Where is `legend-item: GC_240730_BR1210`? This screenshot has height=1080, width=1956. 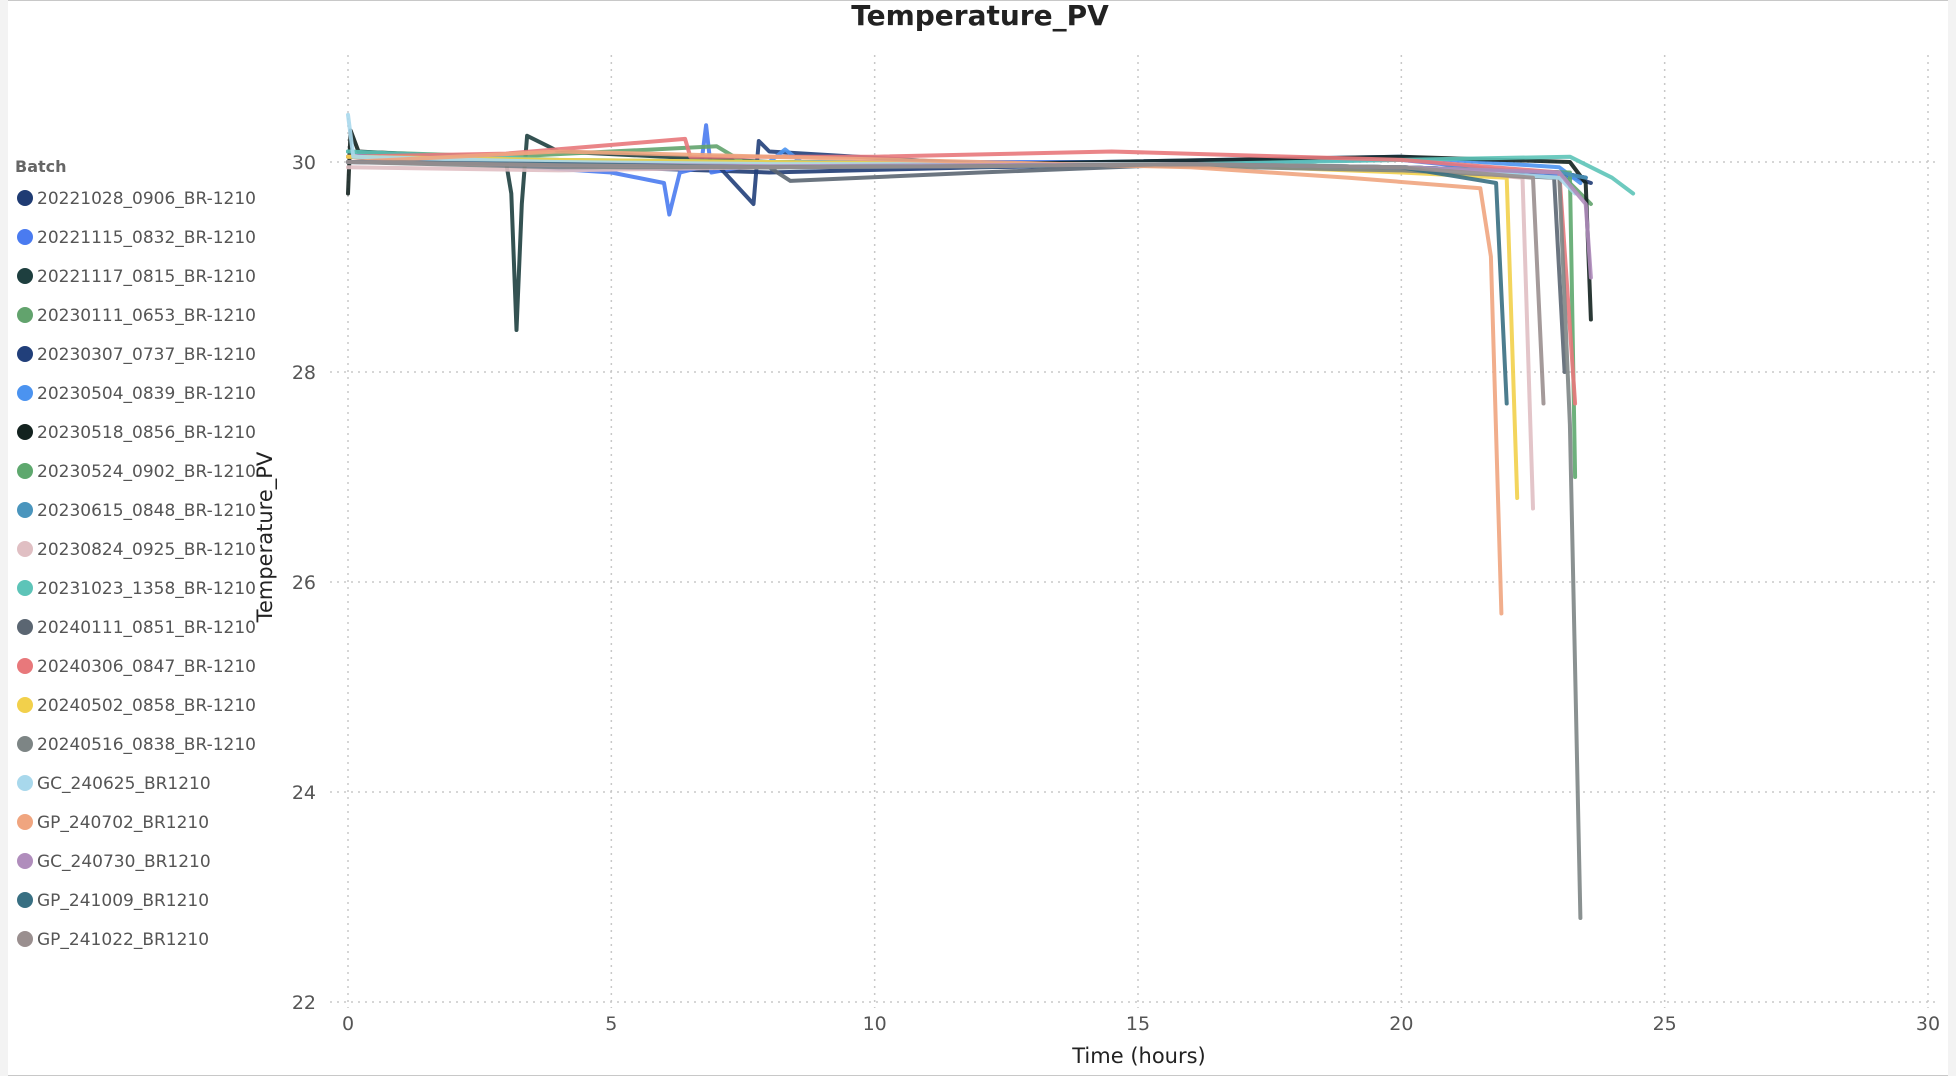
legend-item: GC_240730_BR1210 is located at coordinates (114, 862).